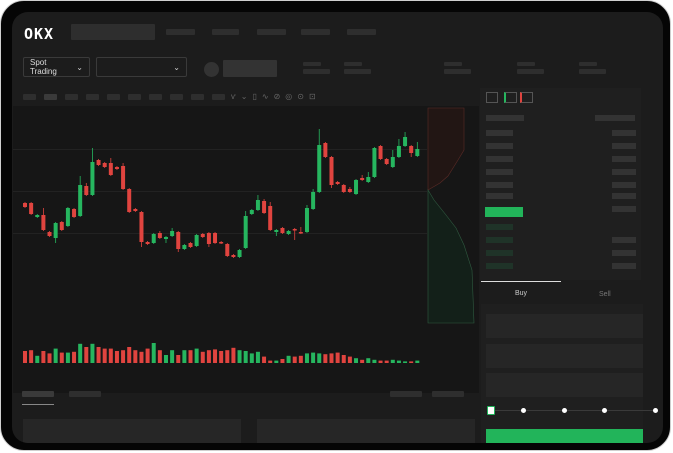 This screenshot has height=453, width=673. Describe the element at coordinates (314, 96) in the screenshot. I see `fullscreen-icon: ⊡` at that location.